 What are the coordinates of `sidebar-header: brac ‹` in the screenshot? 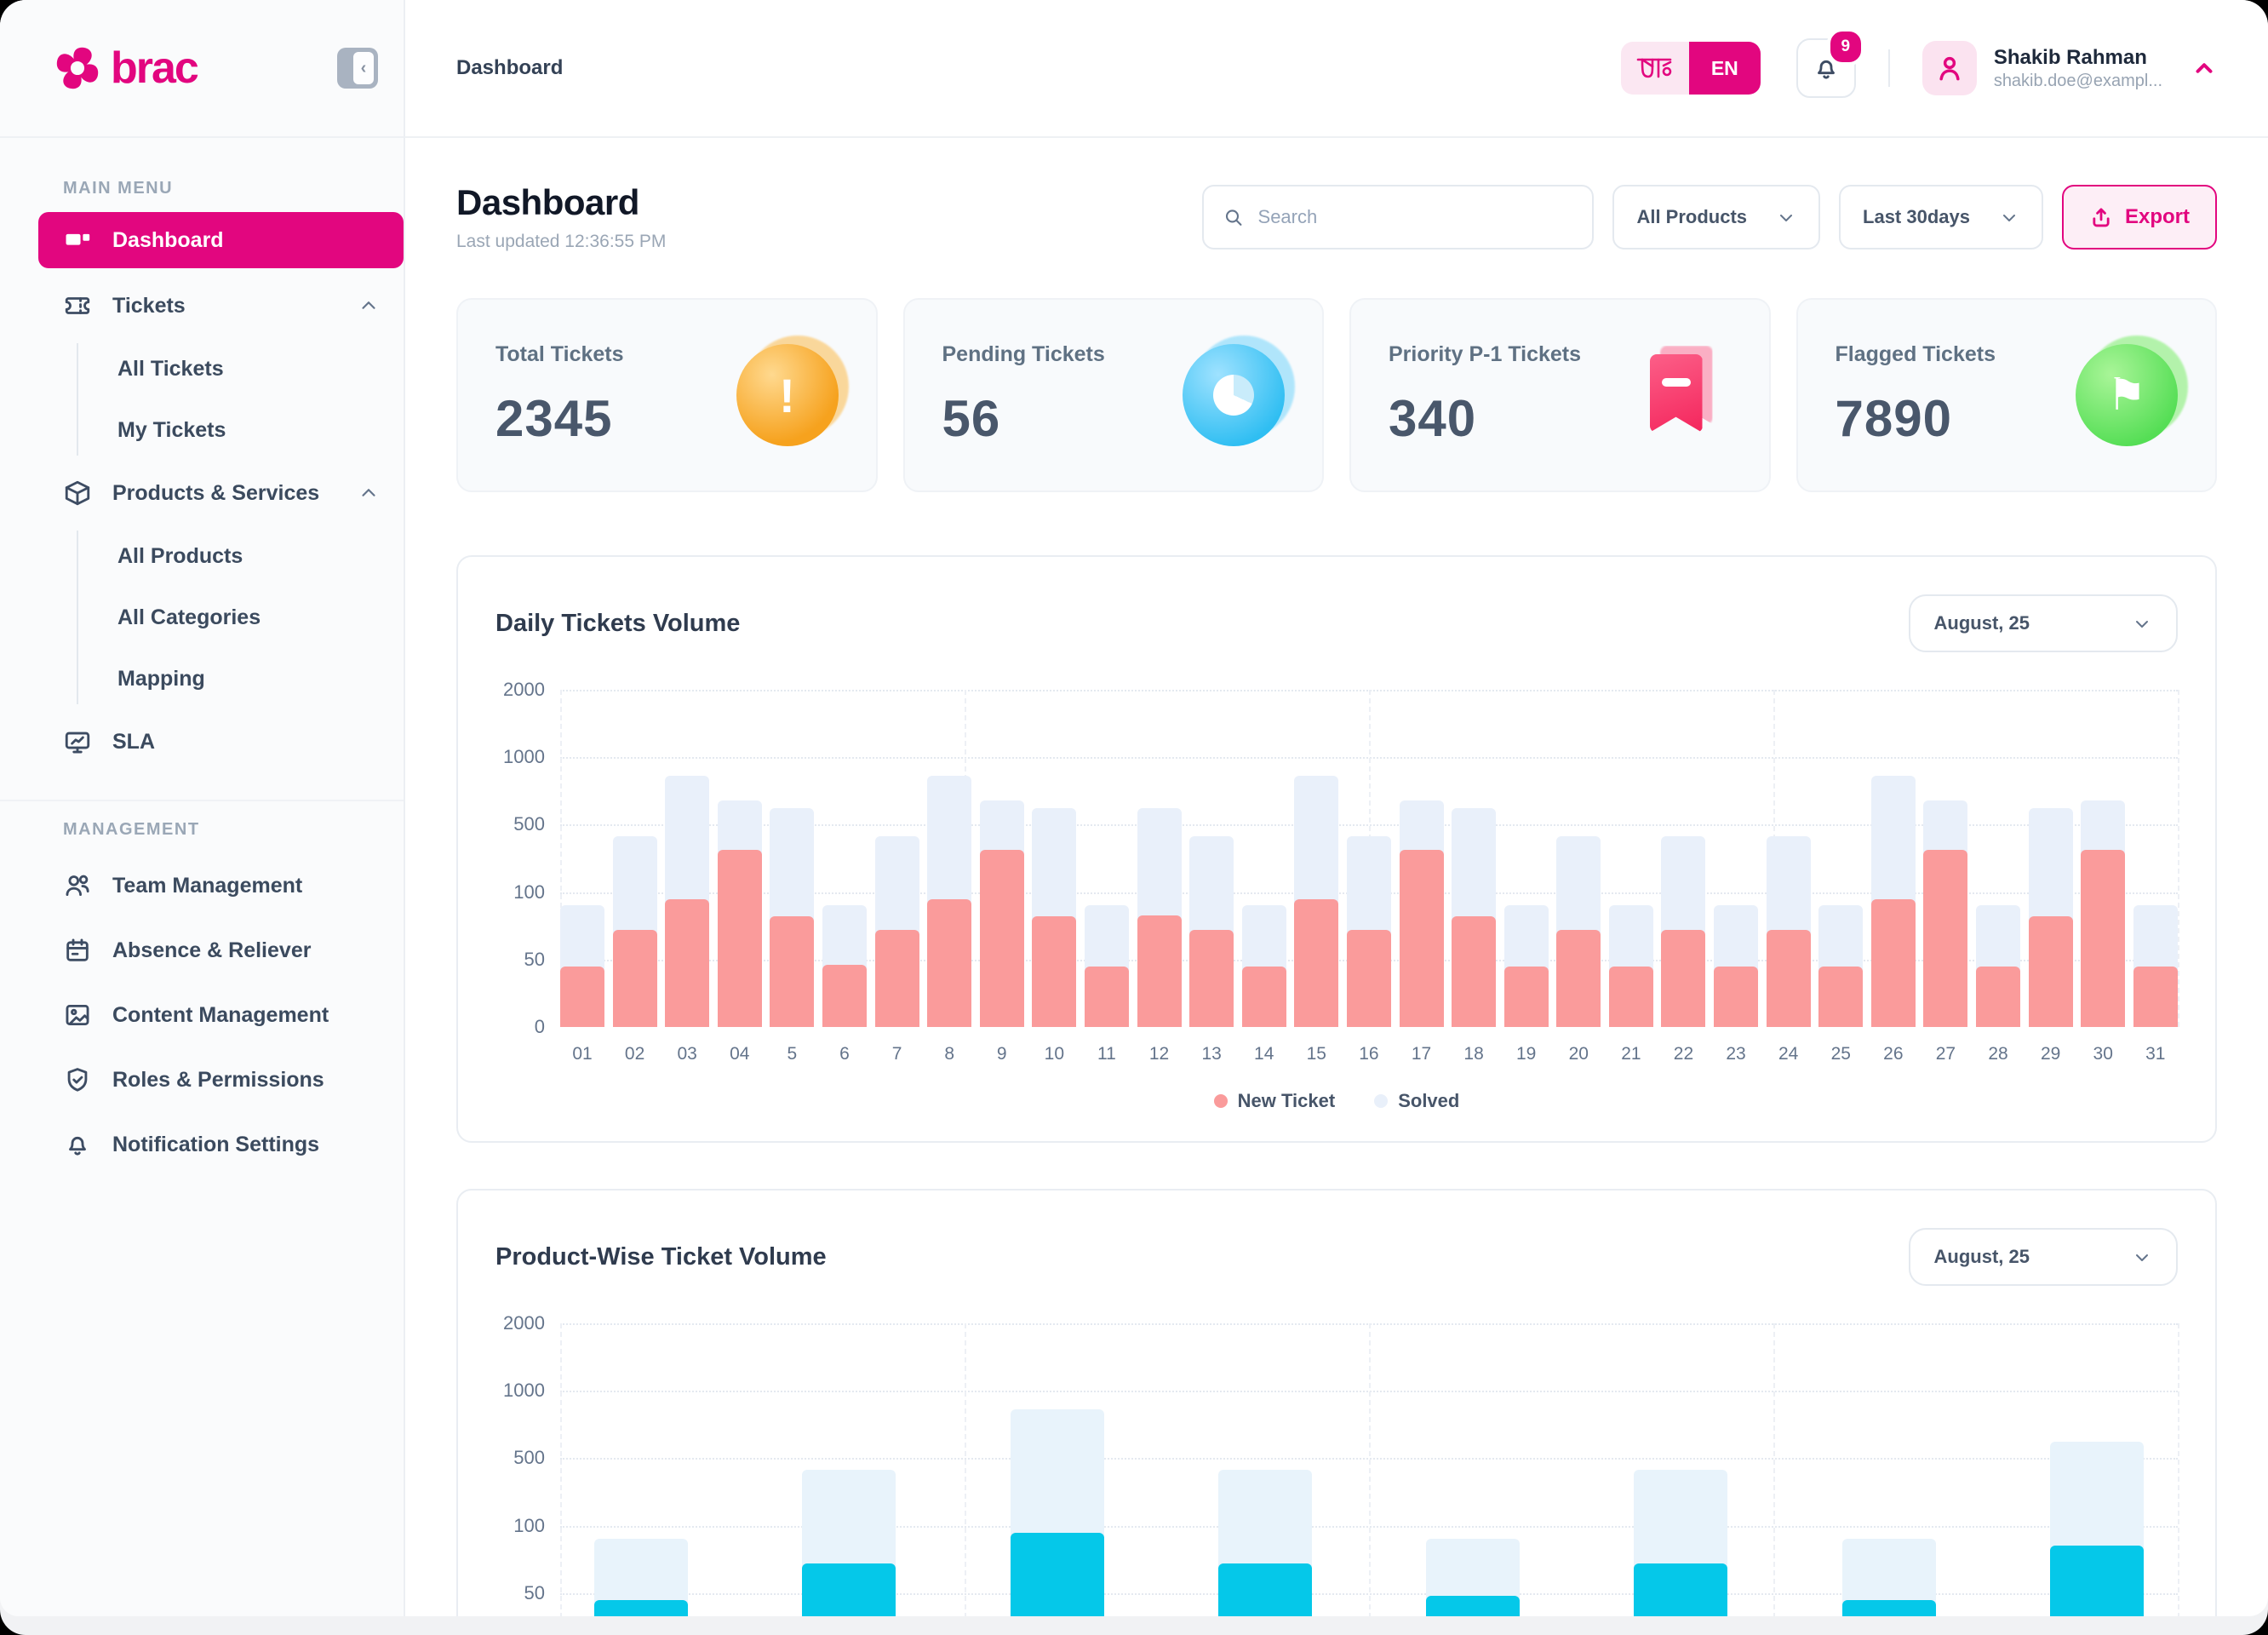 It's located at (202, 69).